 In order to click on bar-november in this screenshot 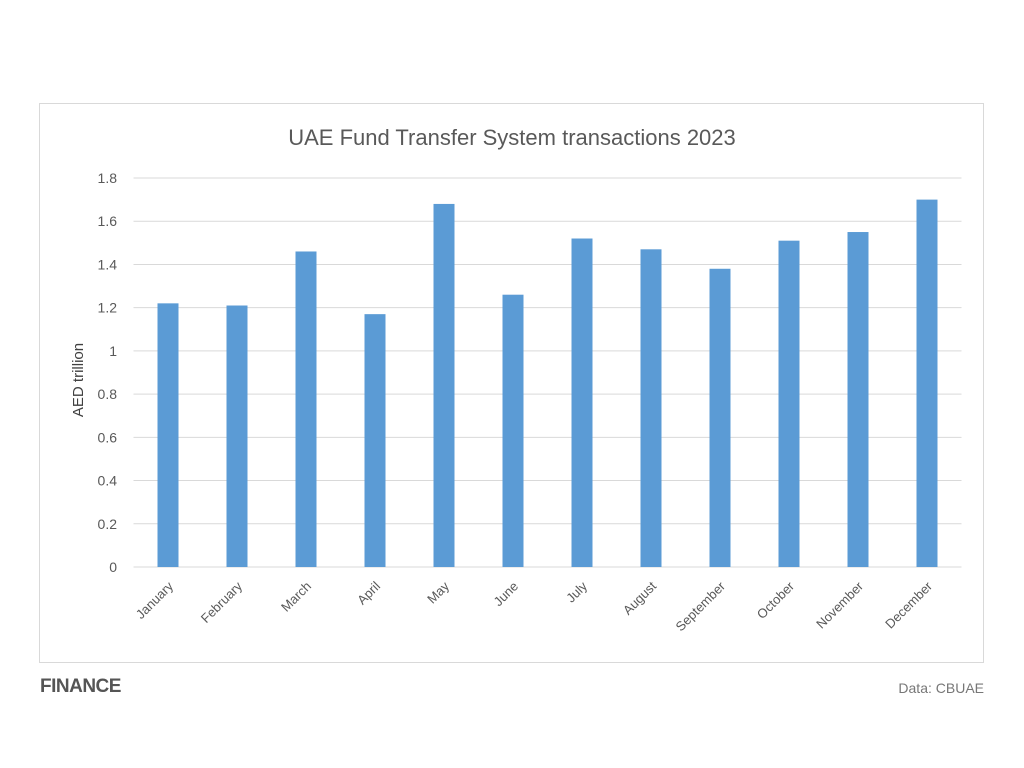, I will do `click(858, 399)`.